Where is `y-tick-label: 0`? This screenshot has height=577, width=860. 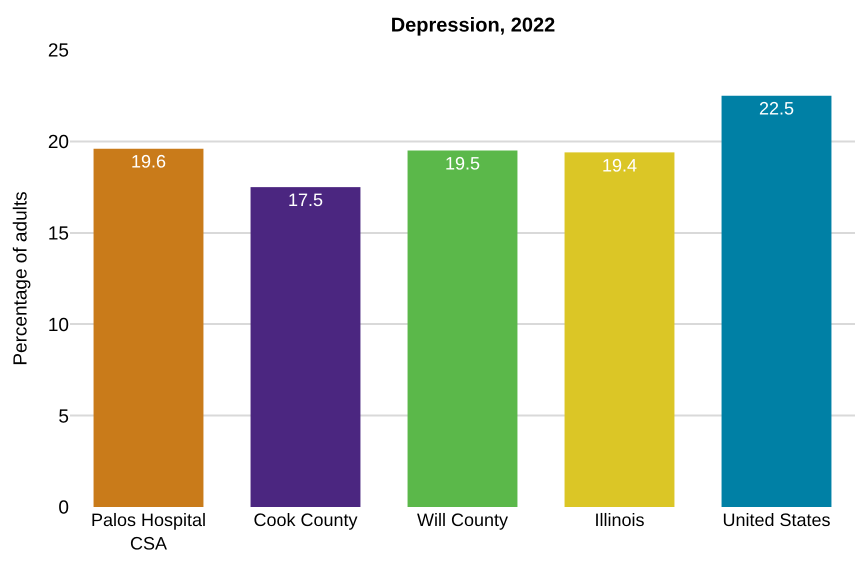
y-tick-label: 0 is located at coordinates (63, 508).